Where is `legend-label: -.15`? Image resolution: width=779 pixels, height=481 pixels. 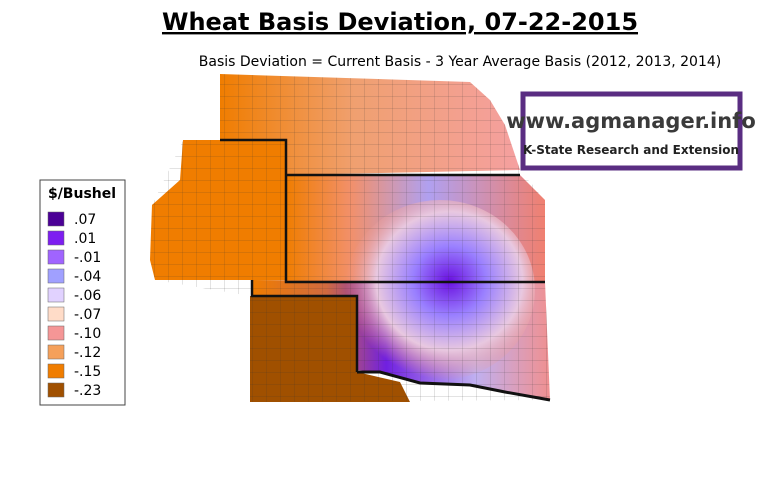 legend-label: -.15 is located at coordinates (87, 372).